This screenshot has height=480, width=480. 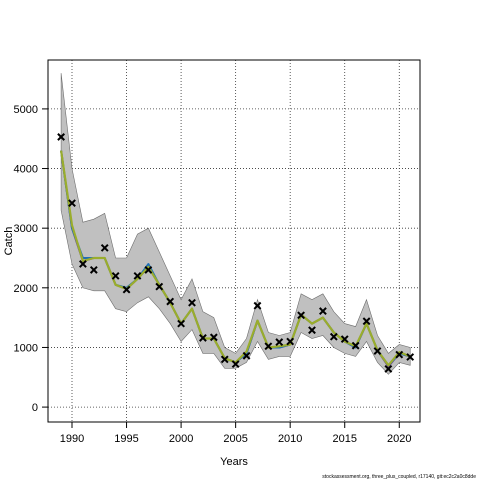 What do you see at coordinates (26, 289) in the screenshot?
I see `y-tick-label: 2000` at bounding box center [26, 289].